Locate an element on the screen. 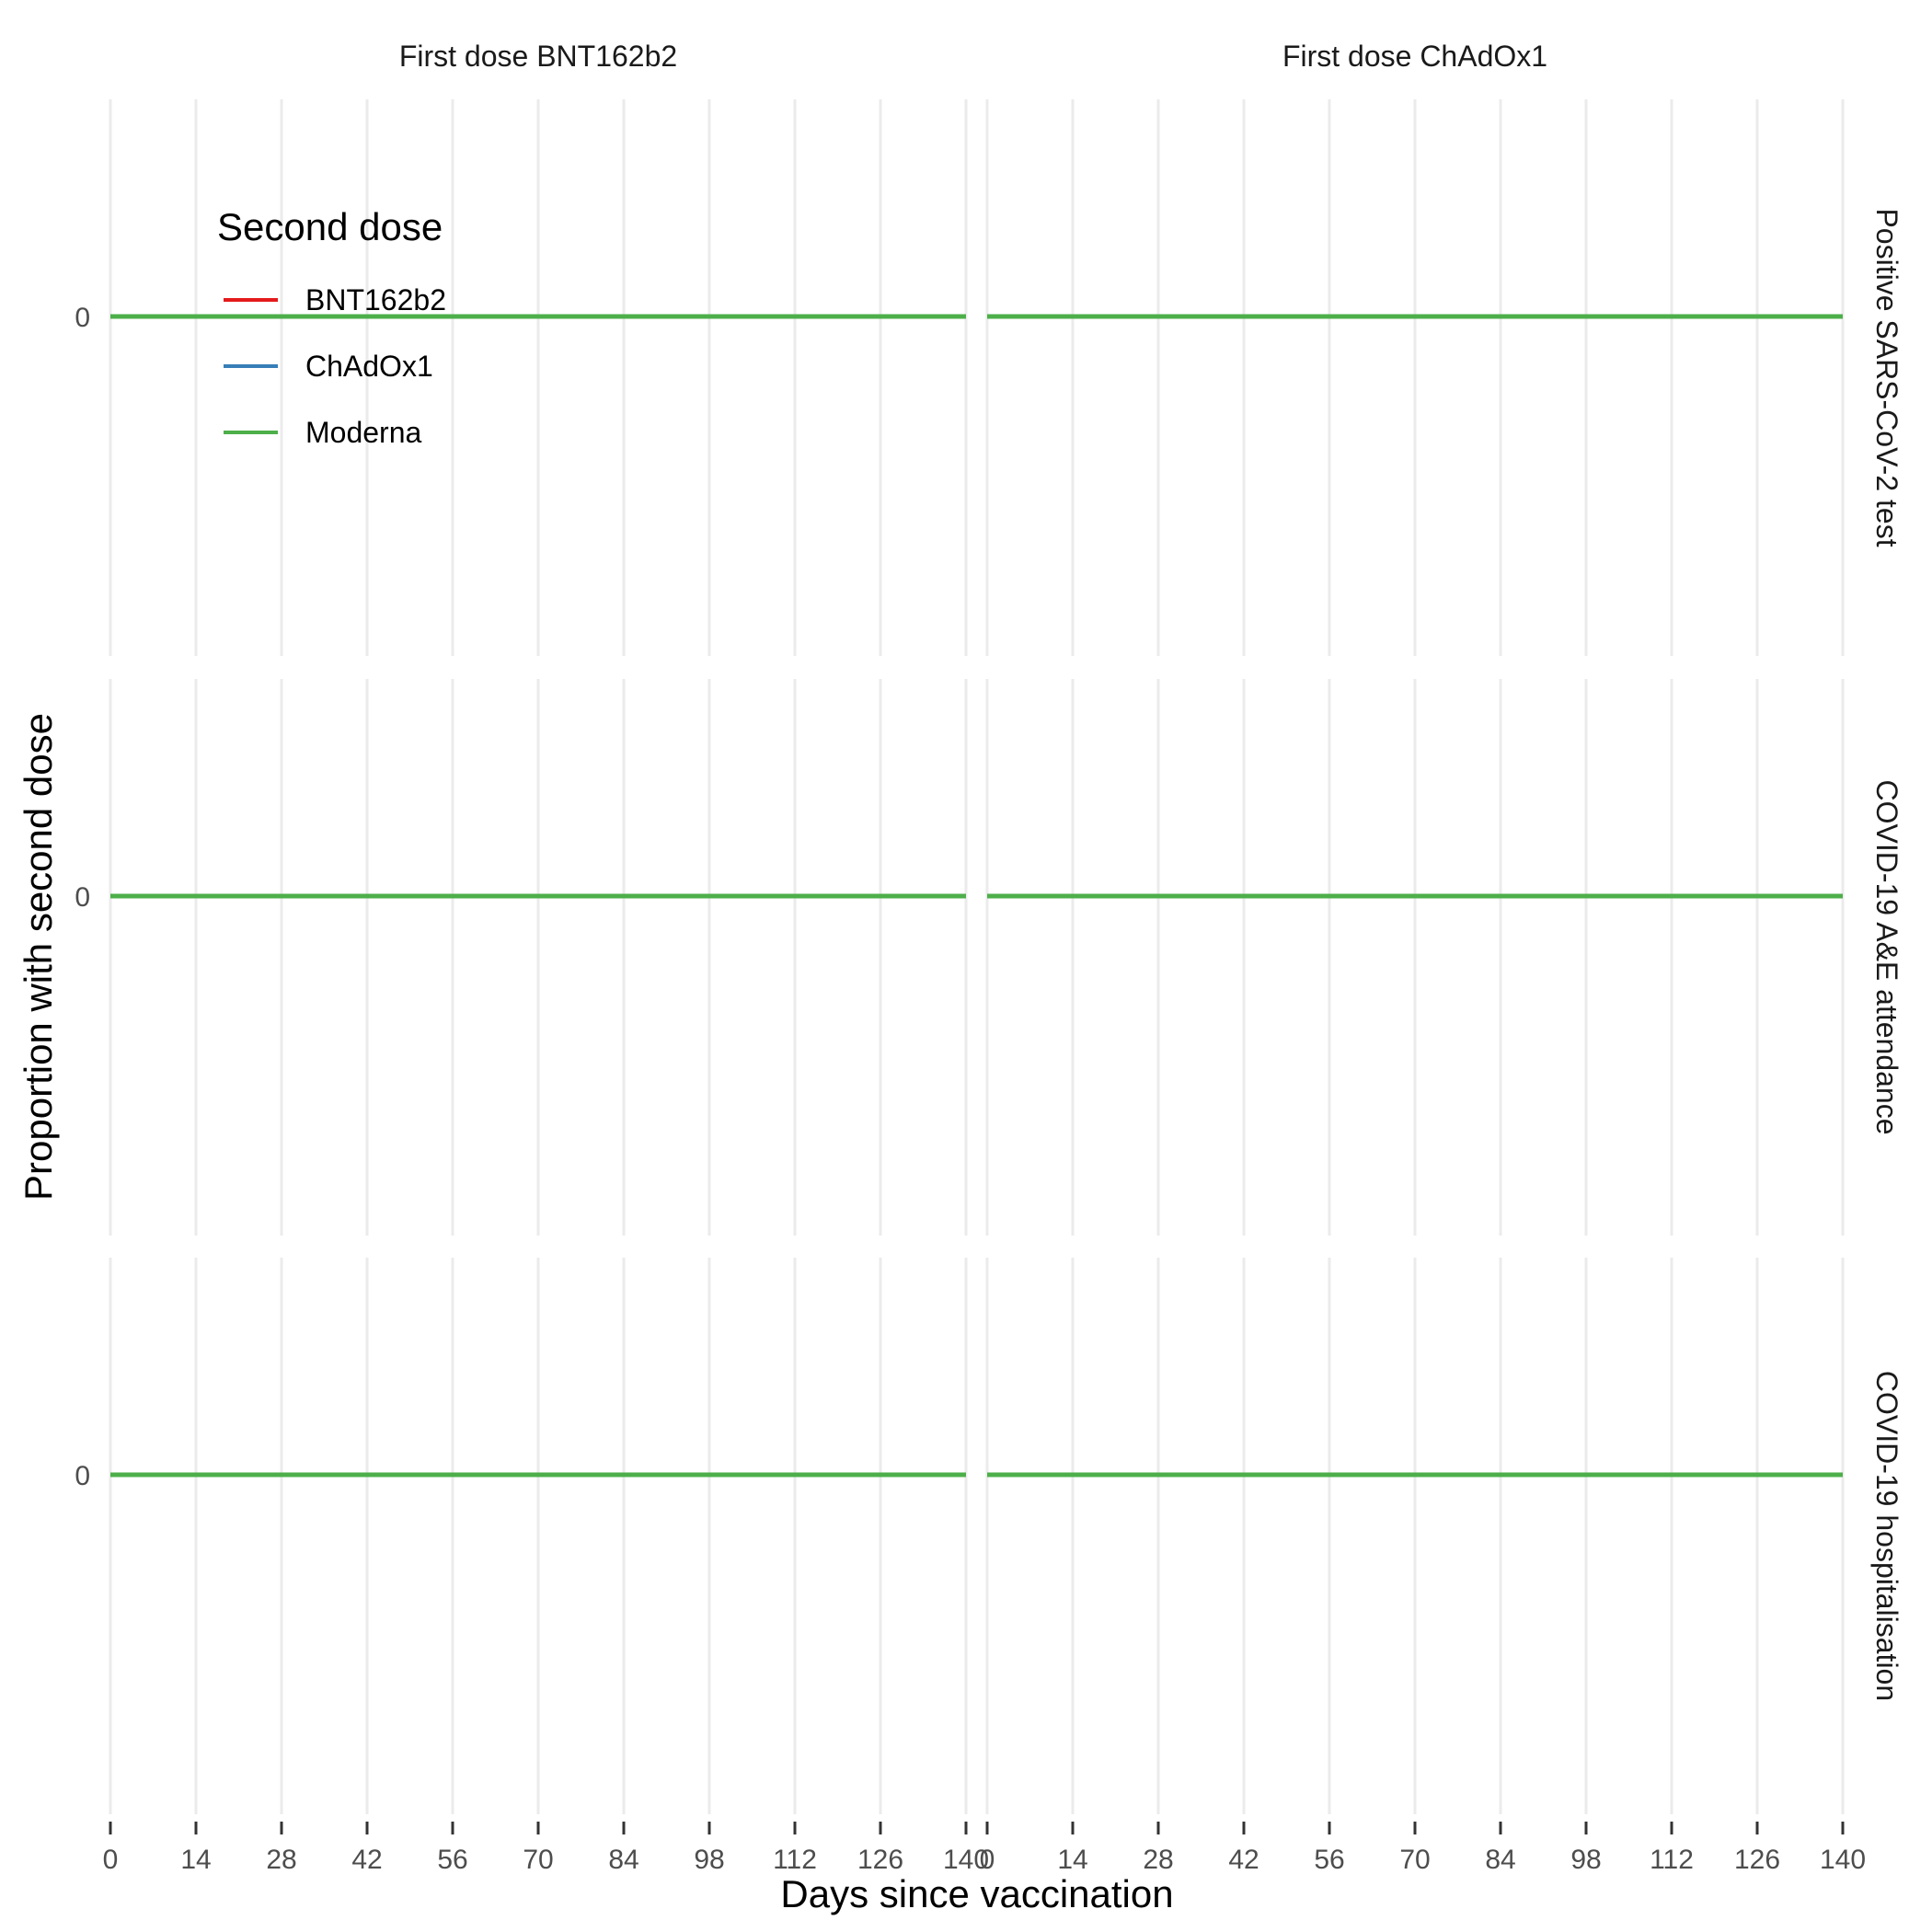 The height and width of the screenshot is (1932, 1932). y-axes: 0 0 0 is located at coordinates (82, 897).